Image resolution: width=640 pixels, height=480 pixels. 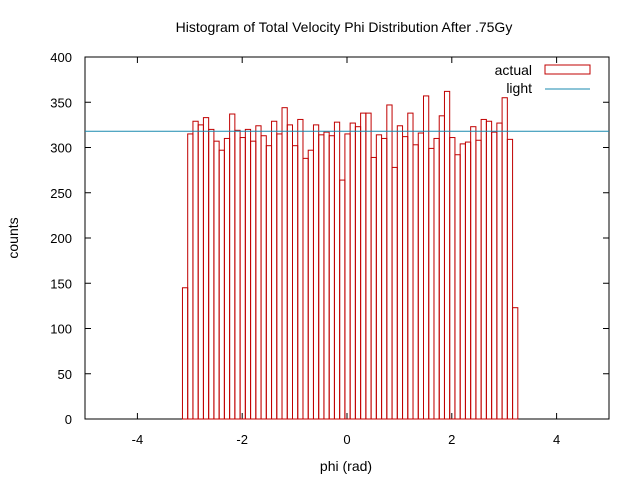 What do you see at coordinates (65, 374) in the screenshot?
I see `y-tick-label: 50` at bounding box center [65, 374].